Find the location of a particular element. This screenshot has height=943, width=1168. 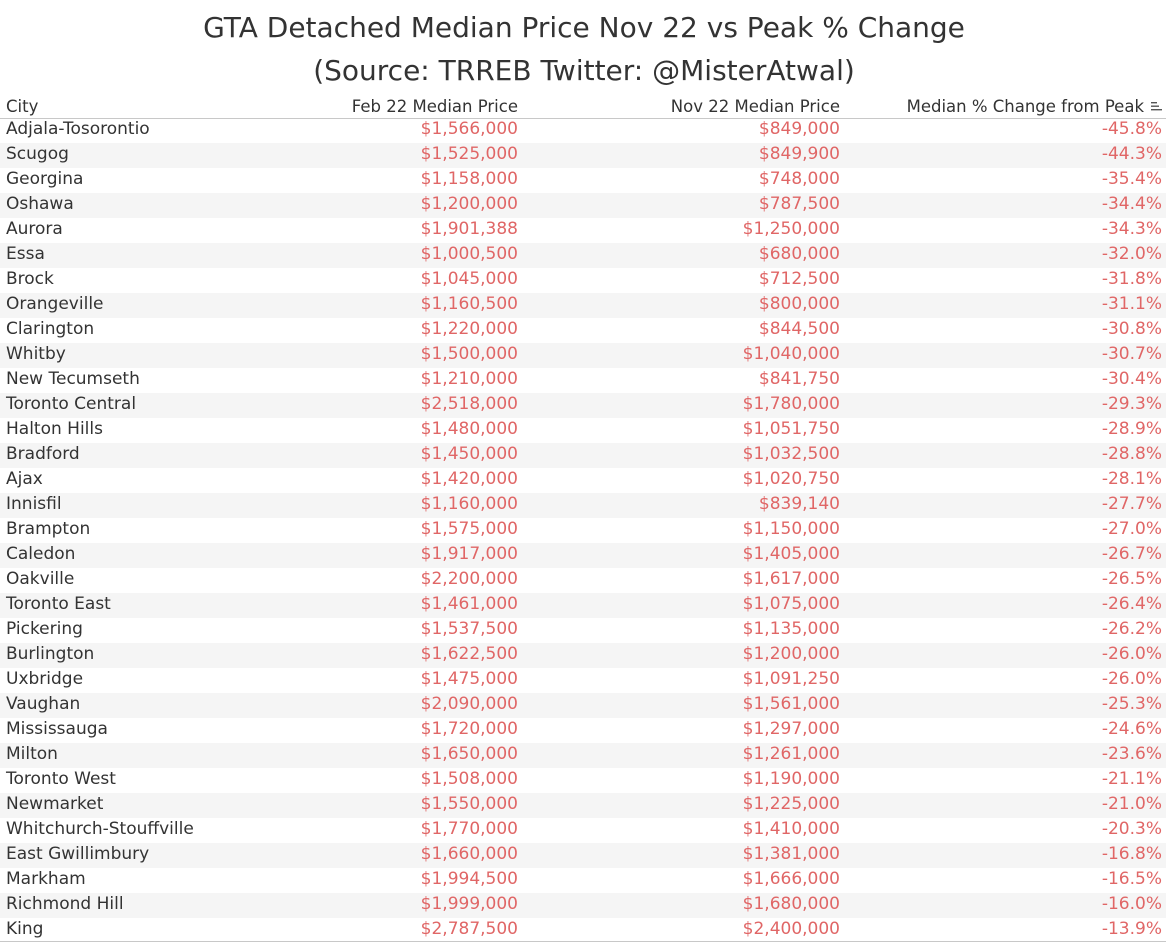

table-row: Caledon $1,917,000 $1,405,000 -26.7% is located at coordinates (583, 555).